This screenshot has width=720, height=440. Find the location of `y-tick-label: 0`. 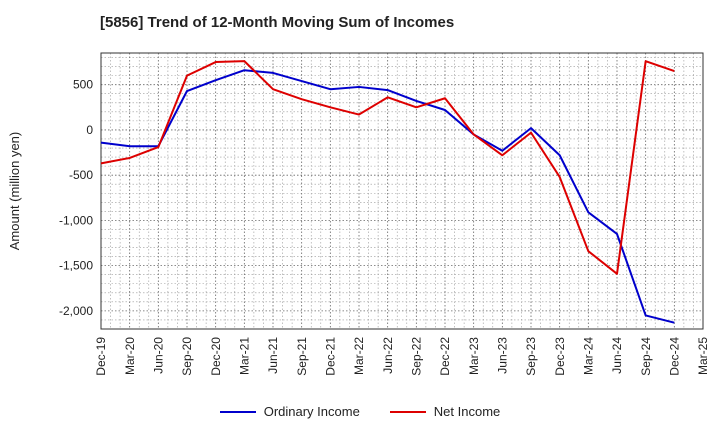

y-tick-label: 0 is located at coordinates (89, 130).